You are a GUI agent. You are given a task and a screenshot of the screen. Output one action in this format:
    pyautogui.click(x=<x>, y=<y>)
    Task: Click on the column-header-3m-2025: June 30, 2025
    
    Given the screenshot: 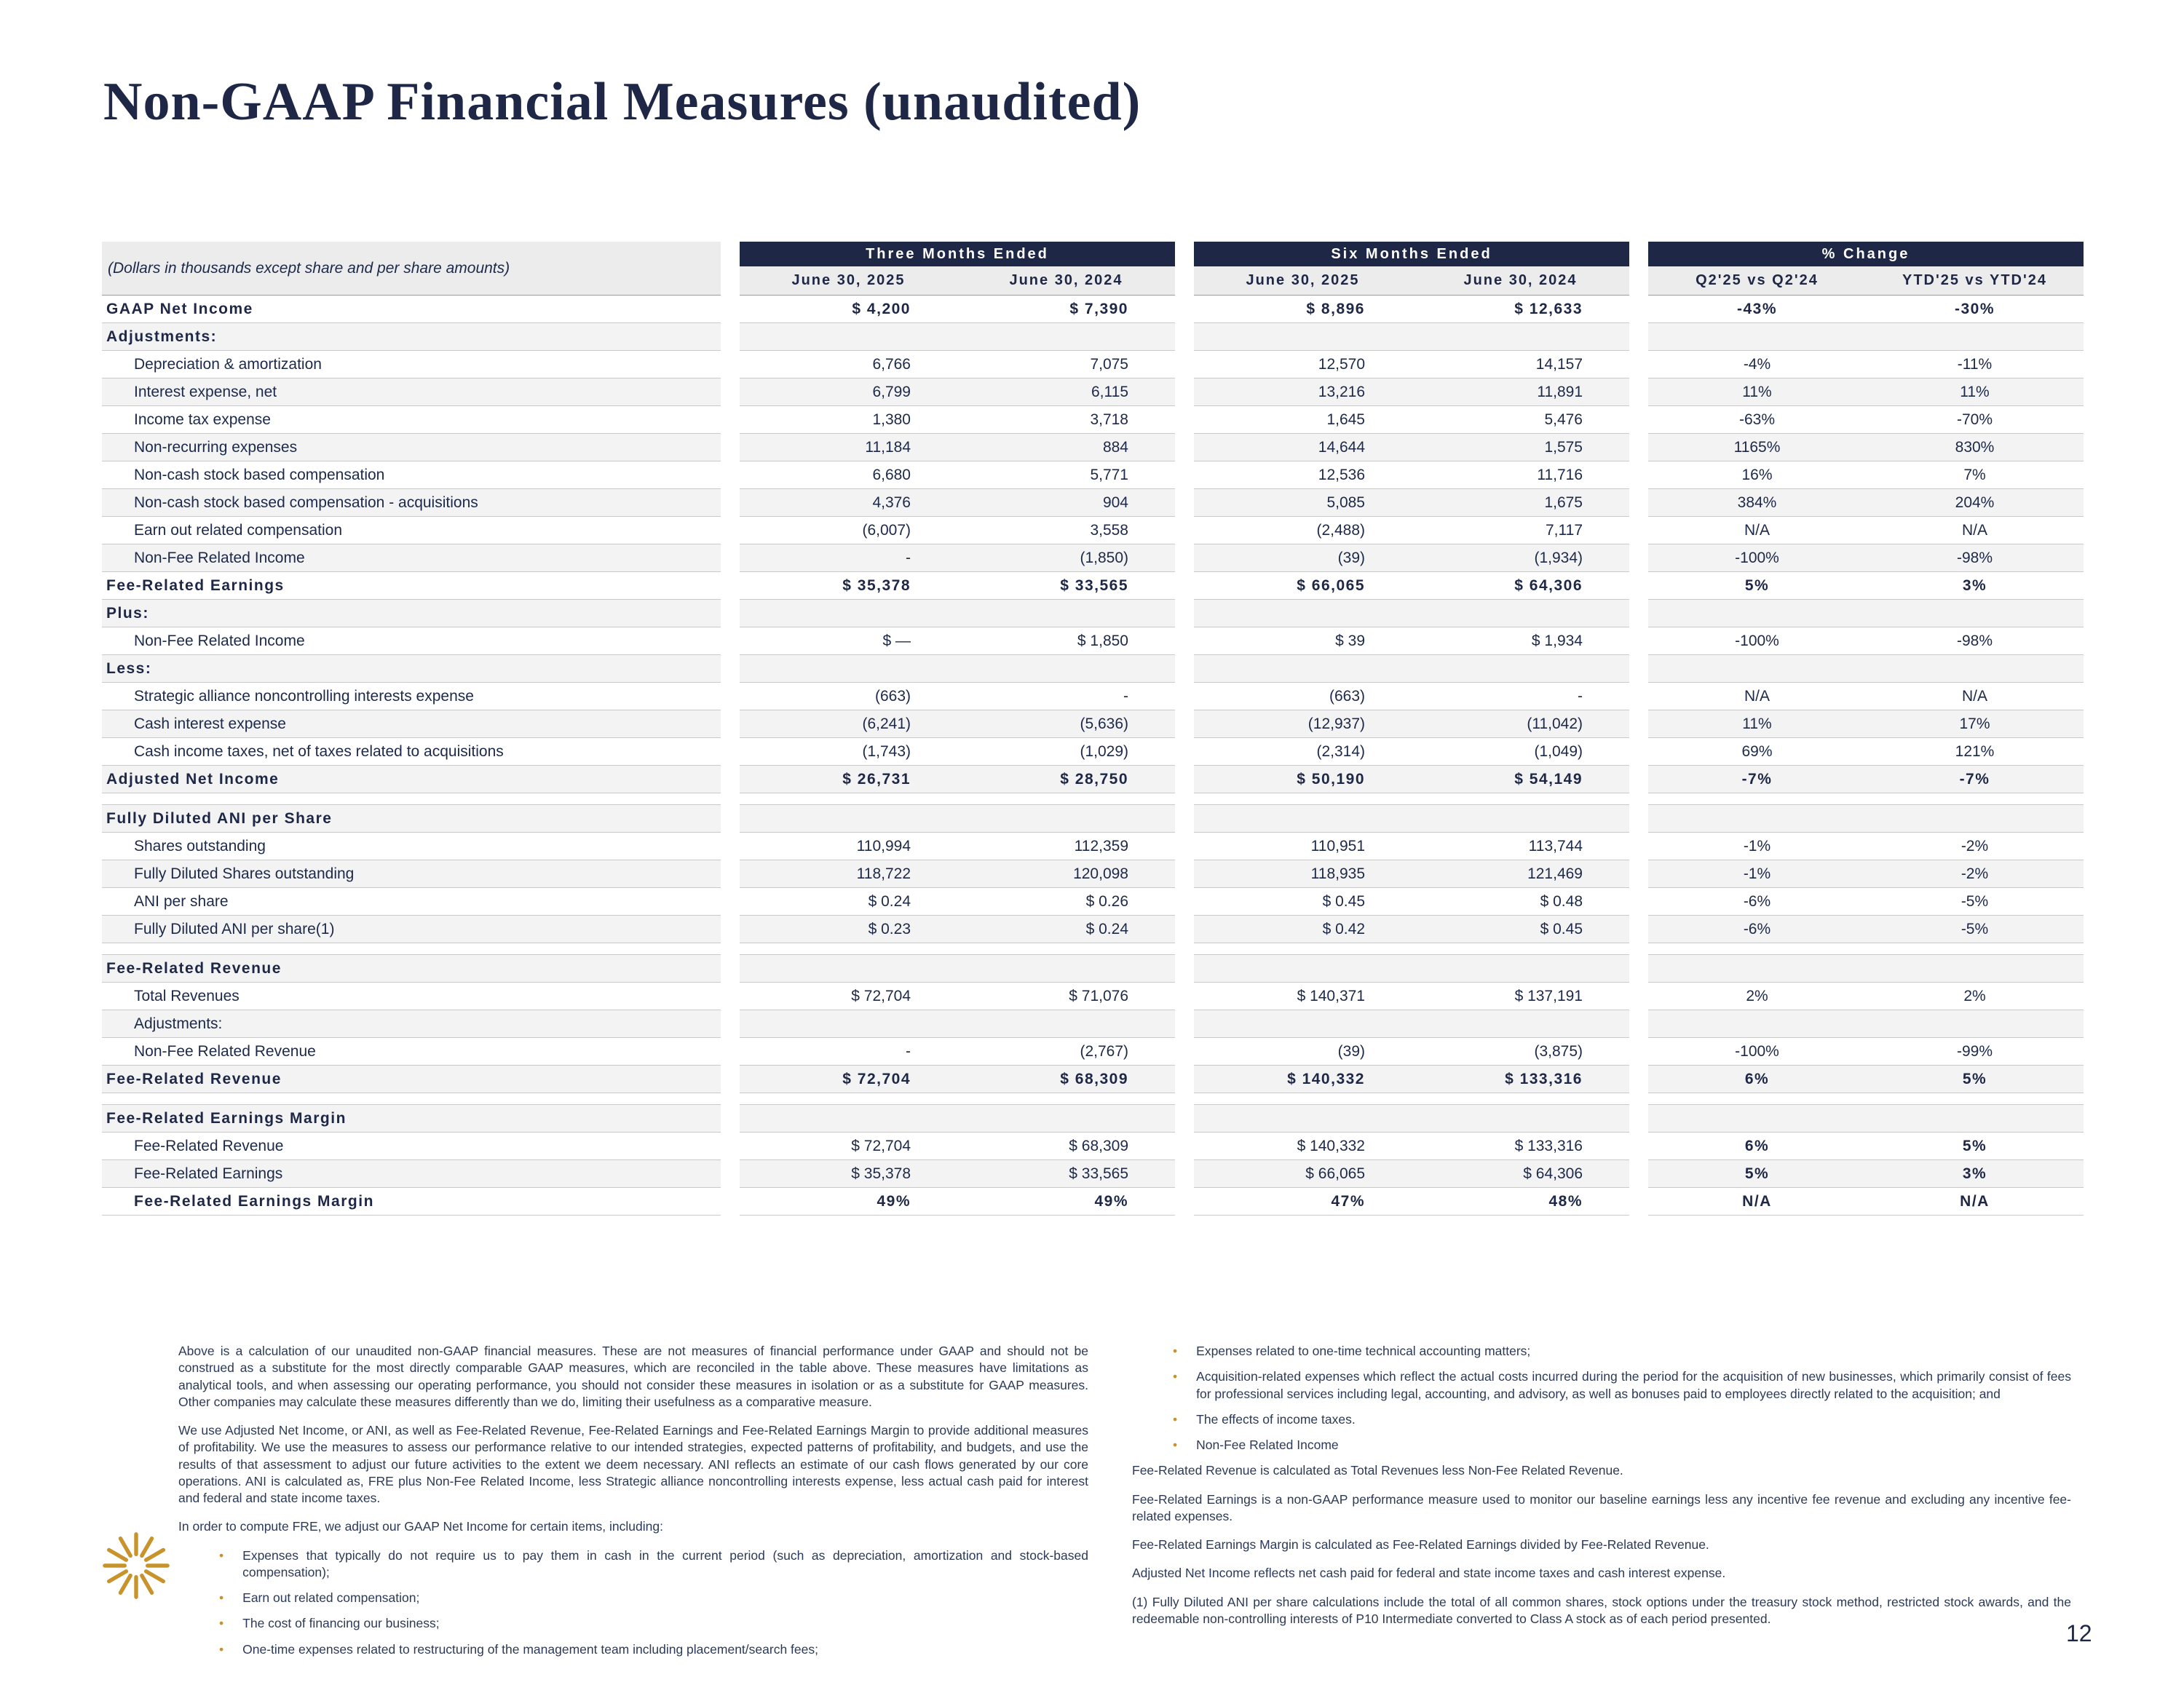 What is the action you would take?
    pyautogui.click(x=848, y=281)
    